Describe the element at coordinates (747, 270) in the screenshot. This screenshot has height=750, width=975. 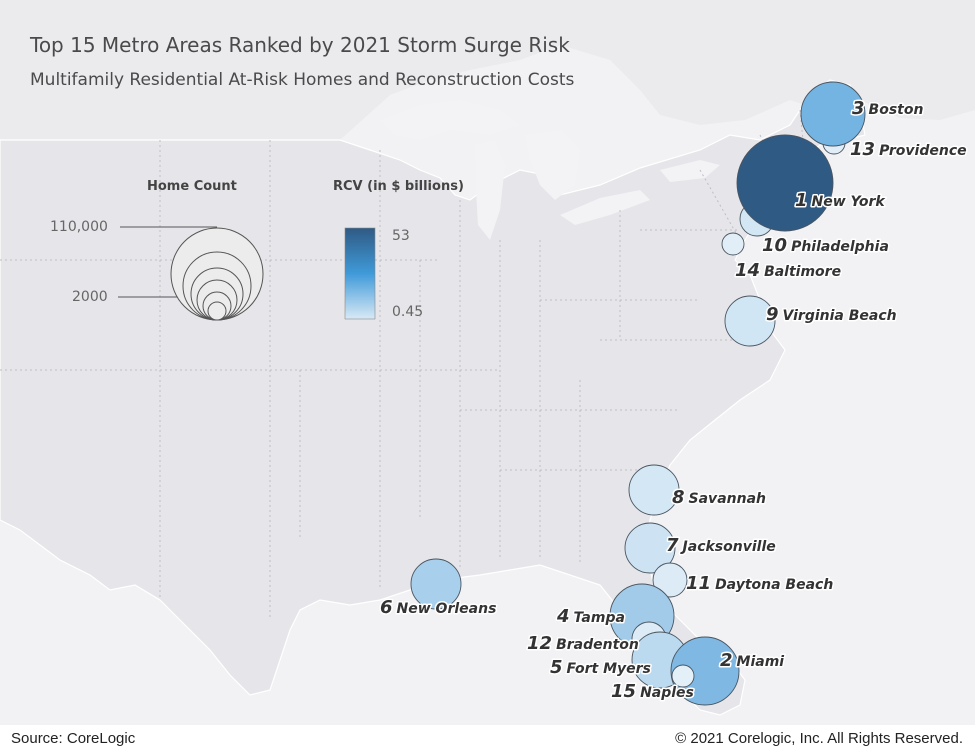
I see `metro-rank: 14` at that location.